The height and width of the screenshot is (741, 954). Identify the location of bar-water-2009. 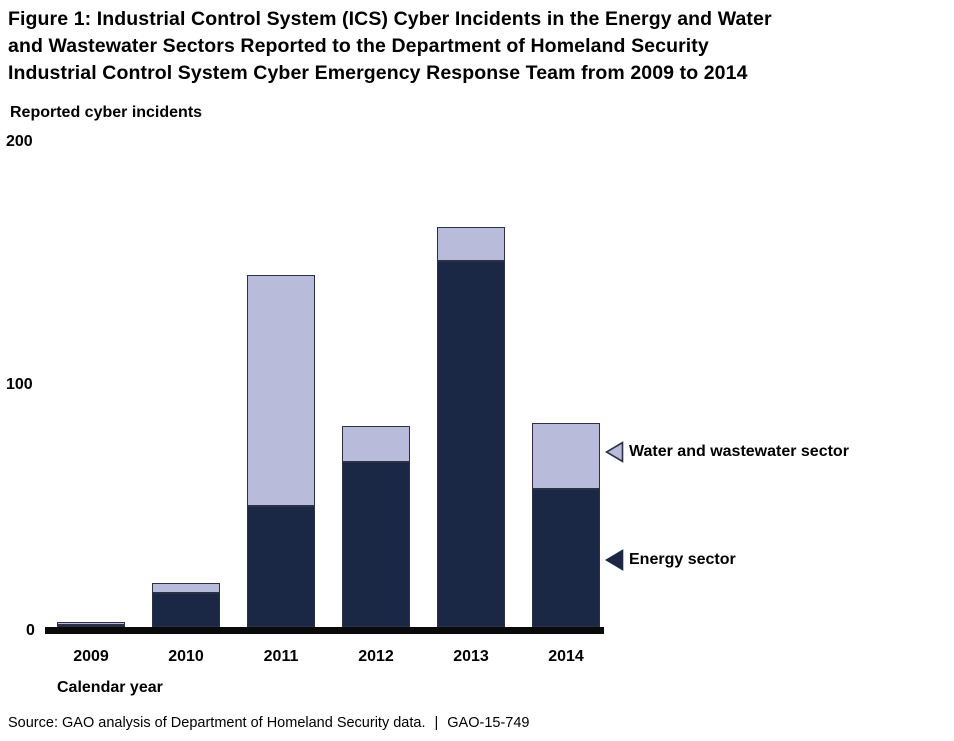
(91, 623).